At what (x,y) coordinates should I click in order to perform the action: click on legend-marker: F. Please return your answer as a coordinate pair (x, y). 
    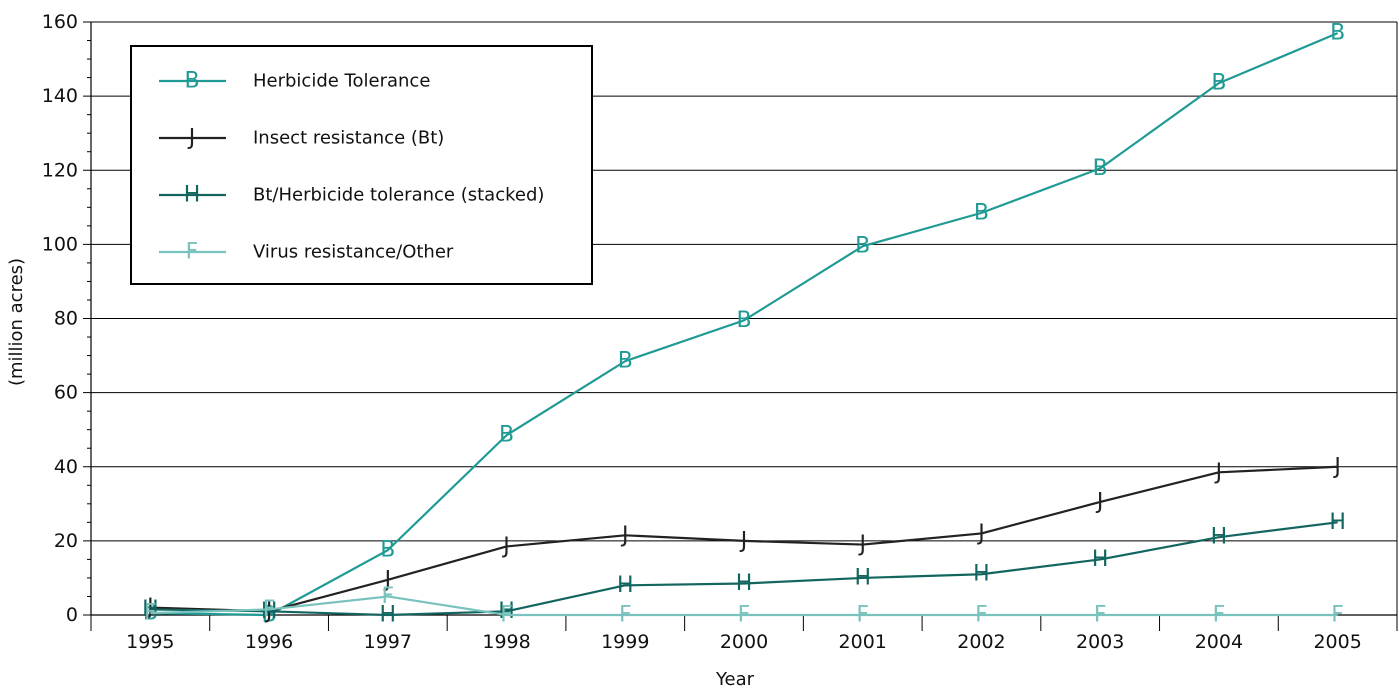
    Looking at the image, I should click on (192, 252).